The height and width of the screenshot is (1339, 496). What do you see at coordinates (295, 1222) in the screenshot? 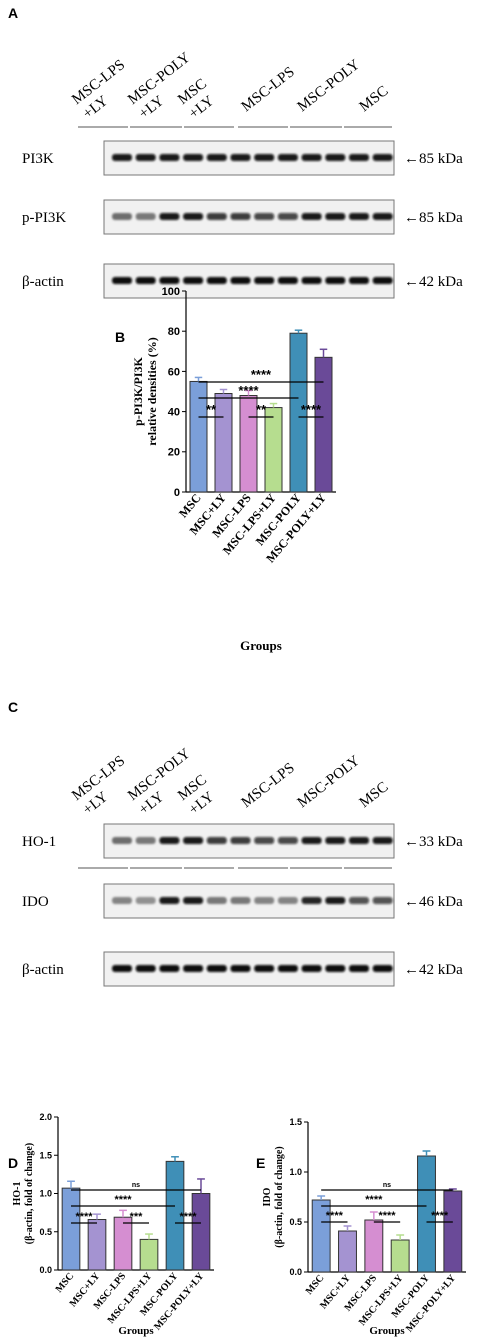
I see `y-tick-label: 0.5` at bounding box center [295, 1222].